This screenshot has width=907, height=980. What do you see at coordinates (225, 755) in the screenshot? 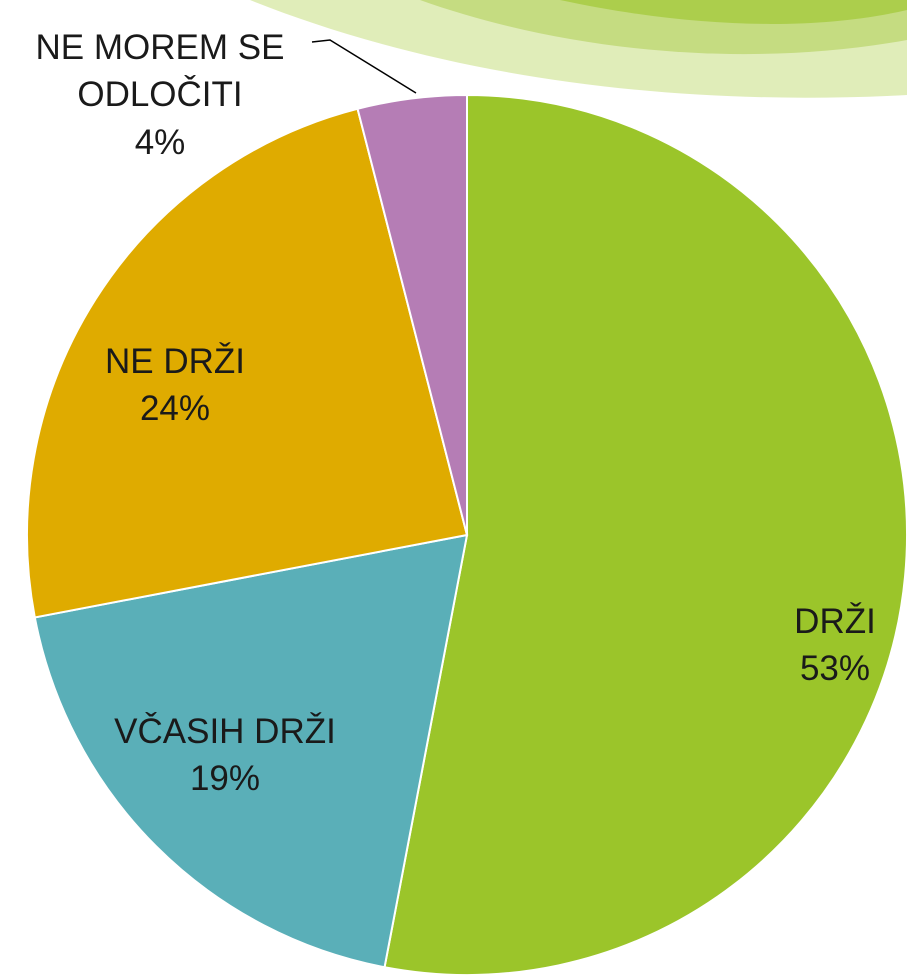
I see `data-label: VČASIH DRŽI 19%` at bounding box center [225, 755].